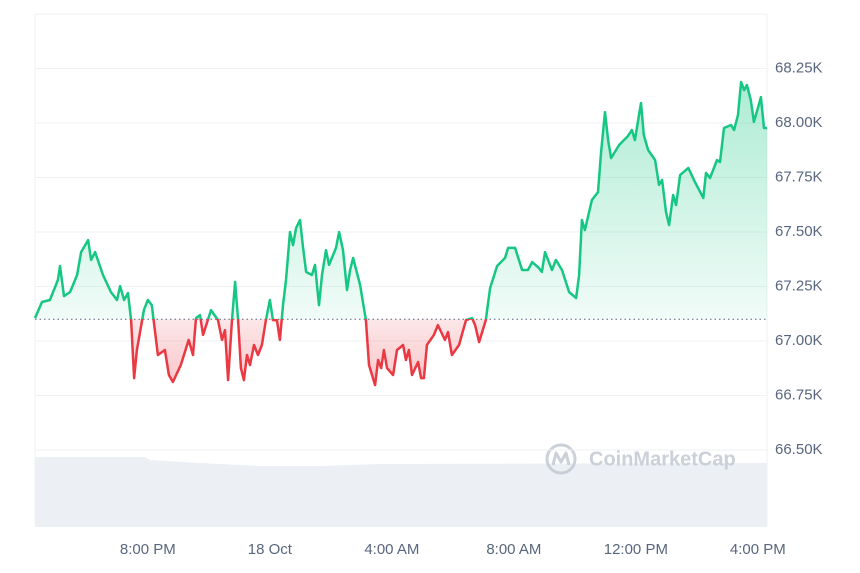 This screenshot has width=860, height=573. I want to click on y-tick-label: 67.75K, so click(799, 176).